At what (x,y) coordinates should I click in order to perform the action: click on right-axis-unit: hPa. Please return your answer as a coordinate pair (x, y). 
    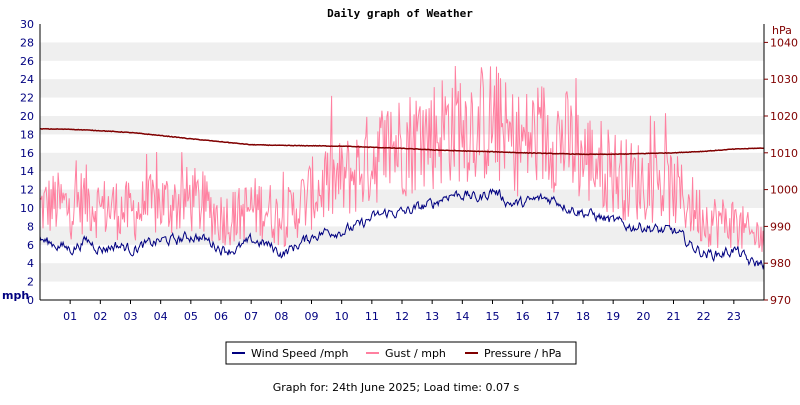
    Looking at the image, I should click on (782, 30).